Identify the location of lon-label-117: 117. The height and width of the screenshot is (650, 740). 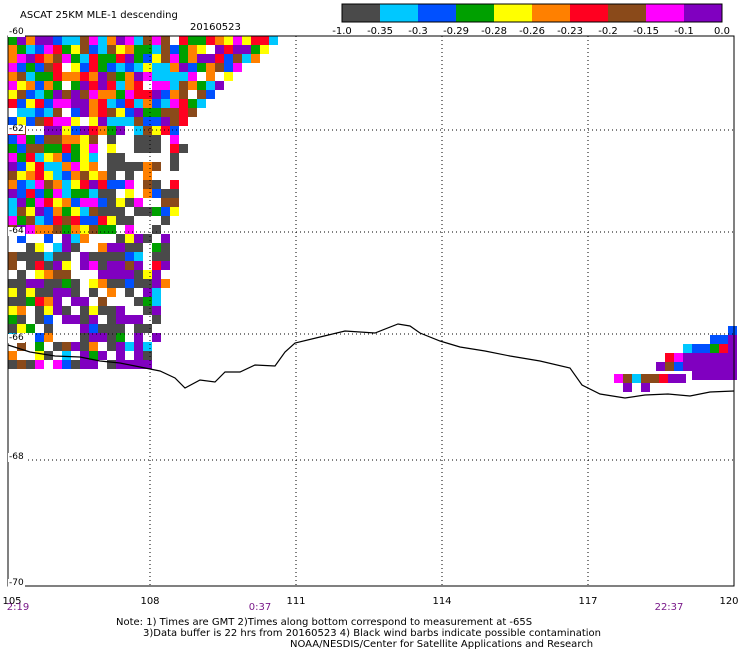
(588, 601).